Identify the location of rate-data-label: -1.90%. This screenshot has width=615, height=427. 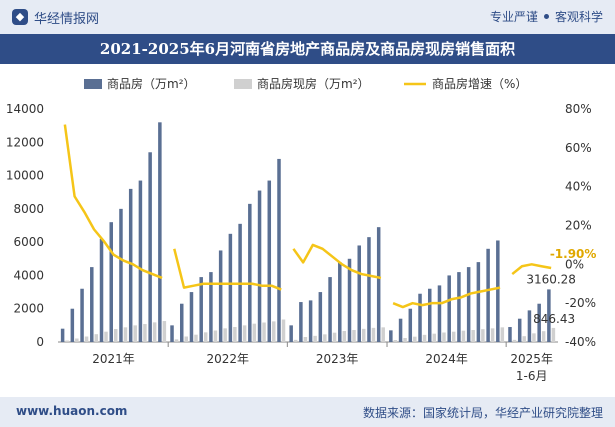
(573, 254).